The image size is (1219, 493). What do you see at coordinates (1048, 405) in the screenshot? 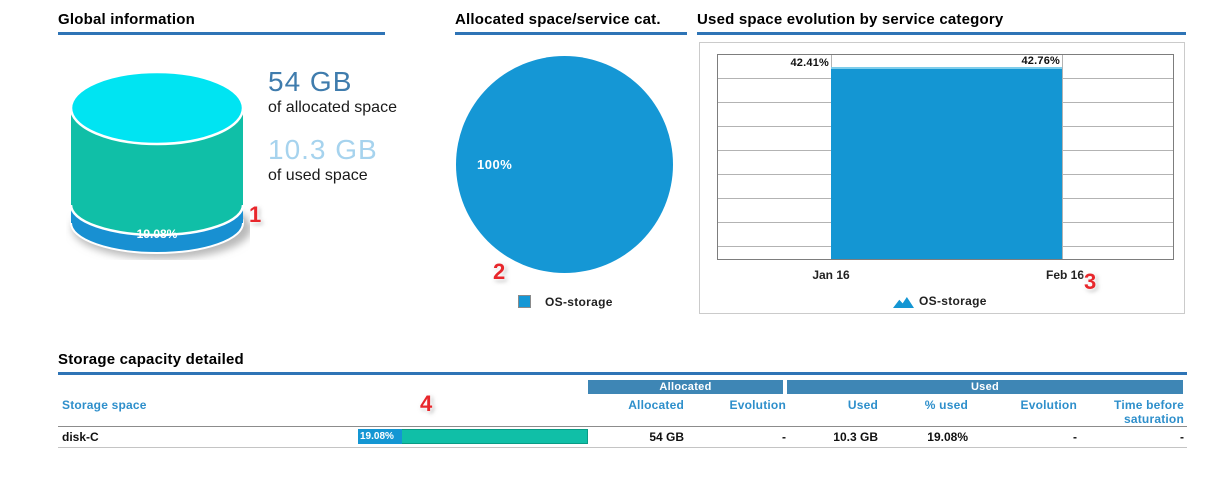
I see `column-header-evolution-used: Evolution` at bounding box center [1048, 405].